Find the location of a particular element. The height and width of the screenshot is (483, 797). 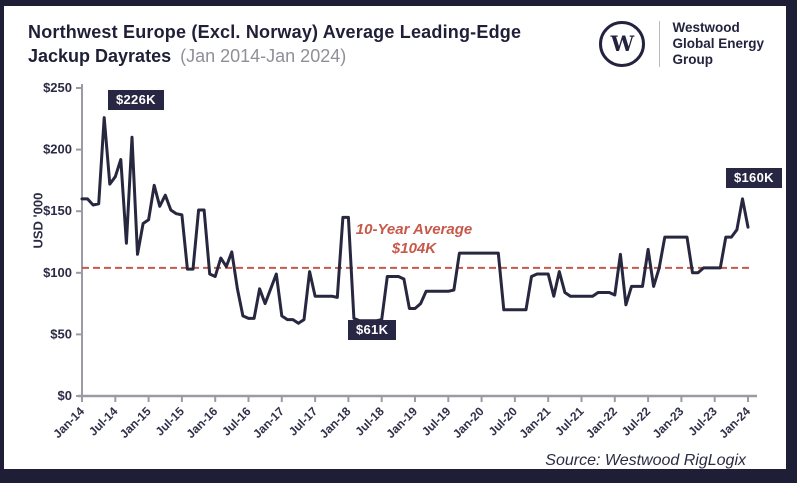

annotation-160k: $160K is located at coordinates (754, 178).